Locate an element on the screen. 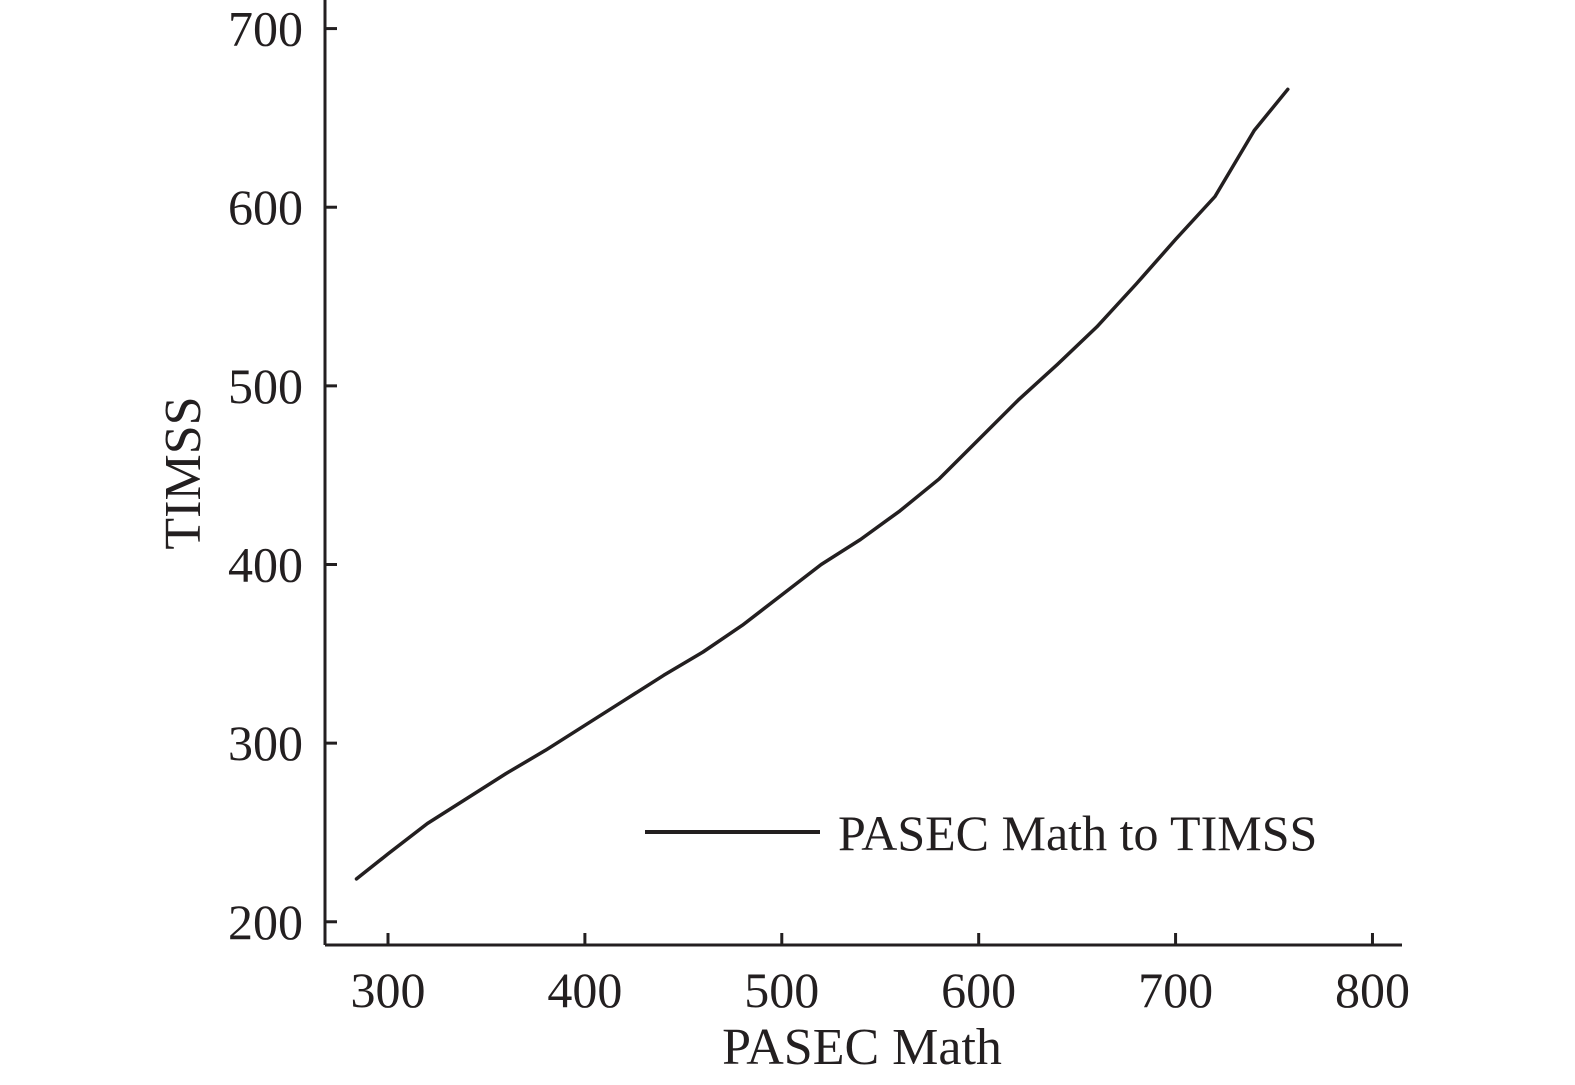 The width and height of the screenshot is (1575, 1085). x-tick-label-400: 400 is located at coordinates (584, 990).